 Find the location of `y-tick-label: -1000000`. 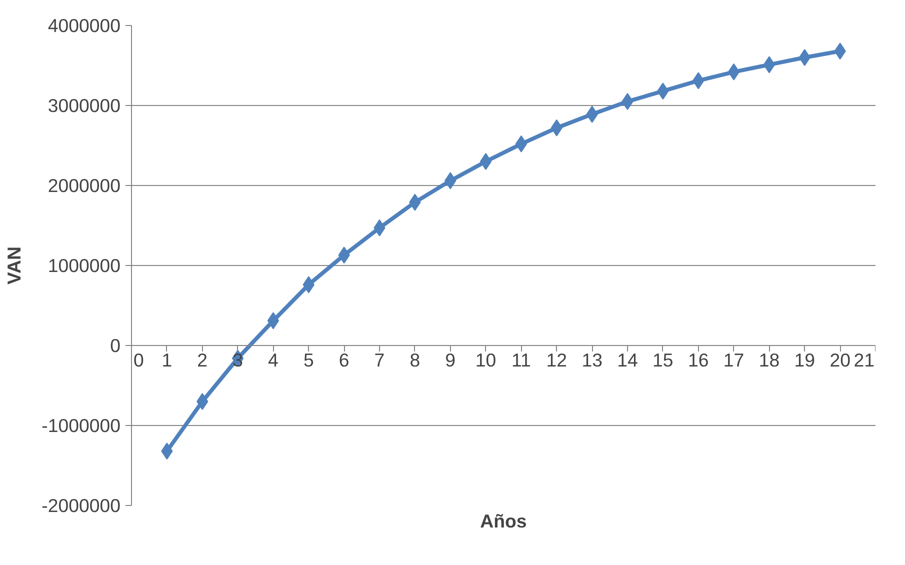

y-tick-label: -1000000 is located at coordinates (81, 425).